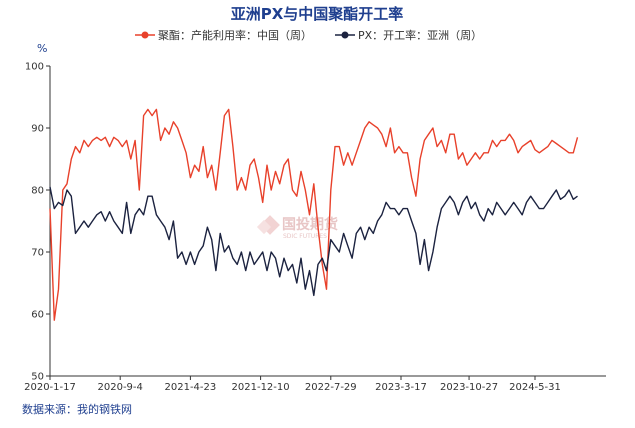 Image resolution: width=635 pixels, height=428 pixels. What do you see at coordinates (420, 35) in the screenshot?
I see `legend-label-px: PX：开工率：亚洲（周）` at bounding box center [420, 35].